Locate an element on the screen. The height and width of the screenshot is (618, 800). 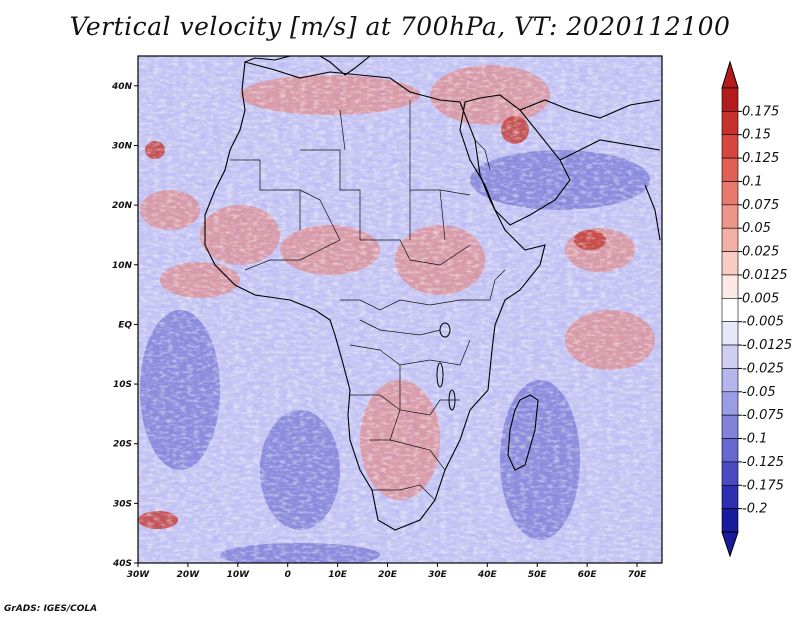
lon-tick-label: 50E is located at coordinates (538, 575).